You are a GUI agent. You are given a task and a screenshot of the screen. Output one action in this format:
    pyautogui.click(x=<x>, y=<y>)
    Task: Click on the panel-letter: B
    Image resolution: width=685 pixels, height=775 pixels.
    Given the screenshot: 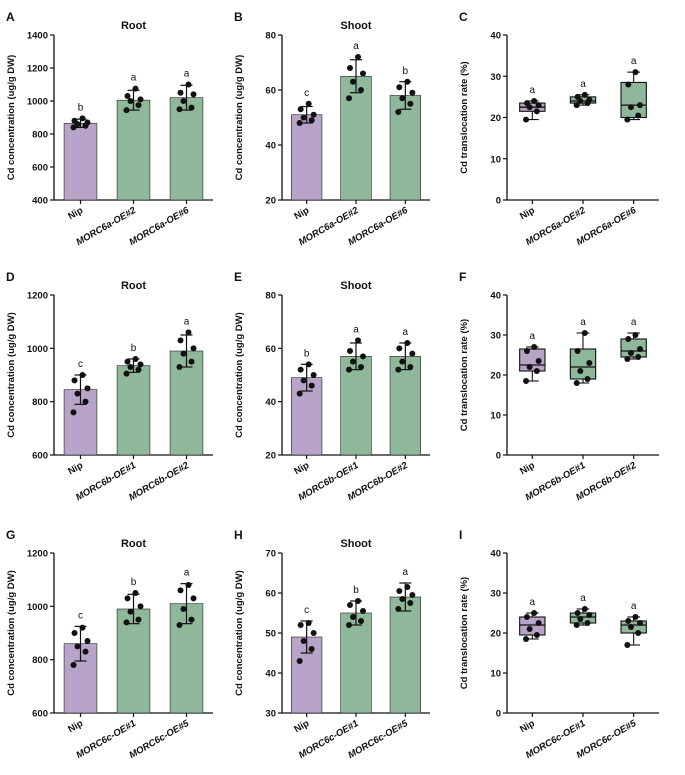 What is the action you would take?
    pyautogui.click(x=238, y=17)
    